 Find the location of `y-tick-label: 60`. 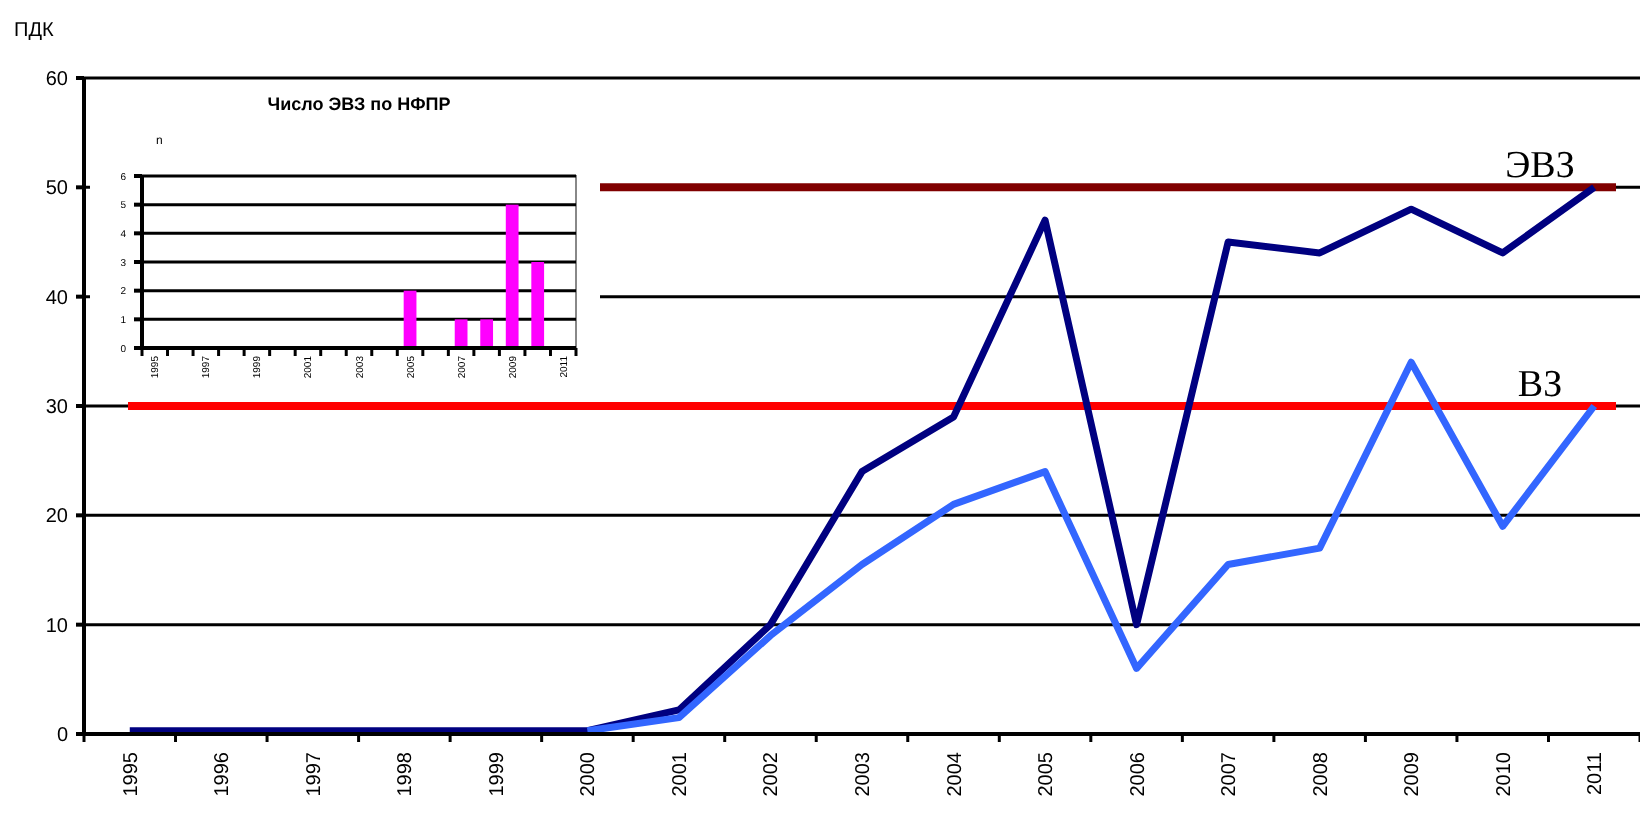

y-tick-label: 60 is located at coordinates (57, 80).